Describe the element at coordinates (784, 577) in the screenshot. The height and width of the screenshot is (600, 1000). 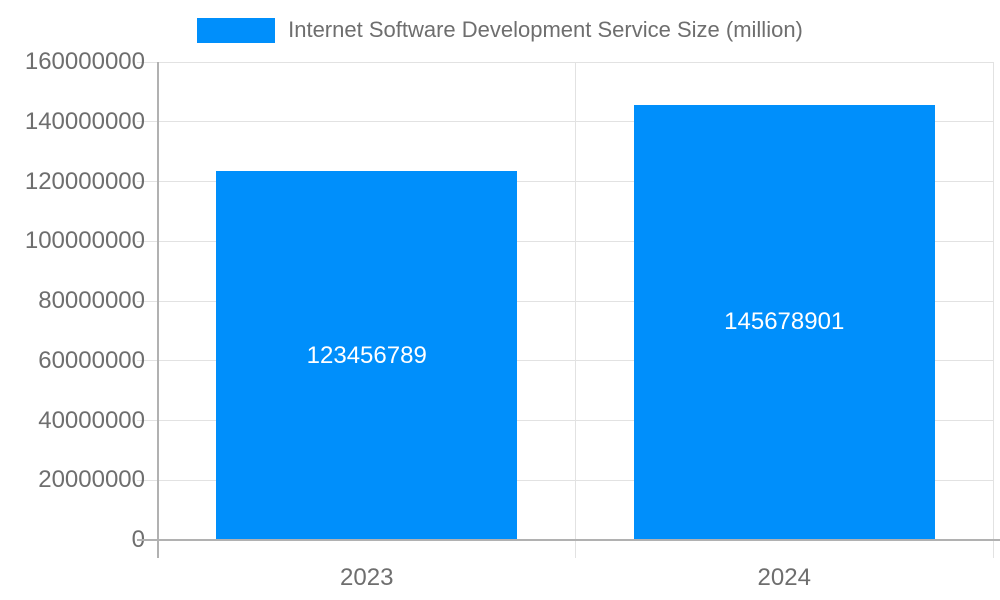
I see `x-axis-label: 2024` at that location.